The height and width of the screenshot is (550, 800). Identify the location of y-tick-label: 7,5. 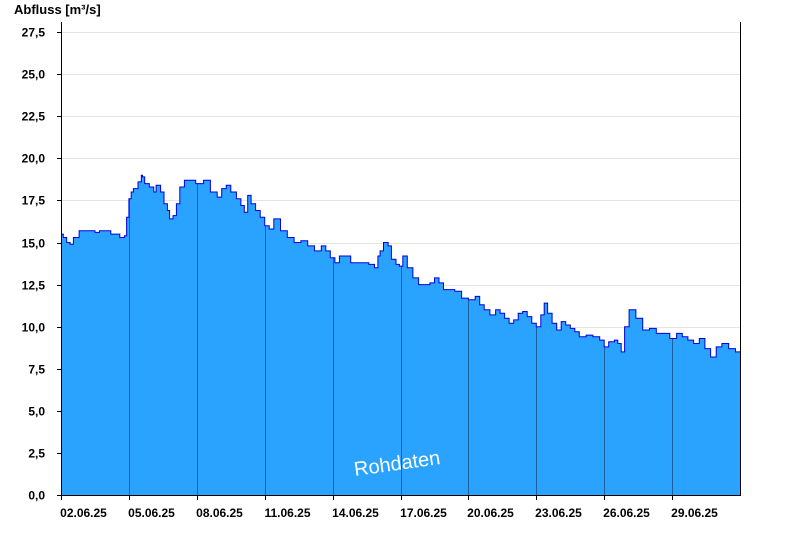
(36, 370).